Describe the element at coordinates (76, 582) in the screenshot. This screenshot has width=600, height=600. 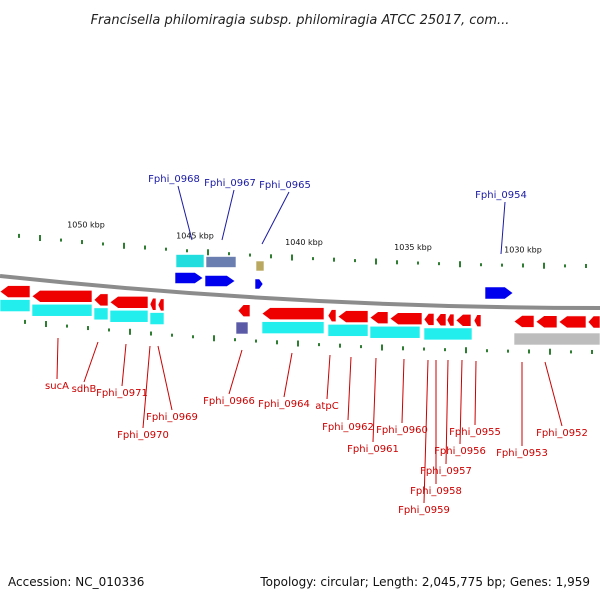
I see `accession-text: Accession: NC_010336` at that location.